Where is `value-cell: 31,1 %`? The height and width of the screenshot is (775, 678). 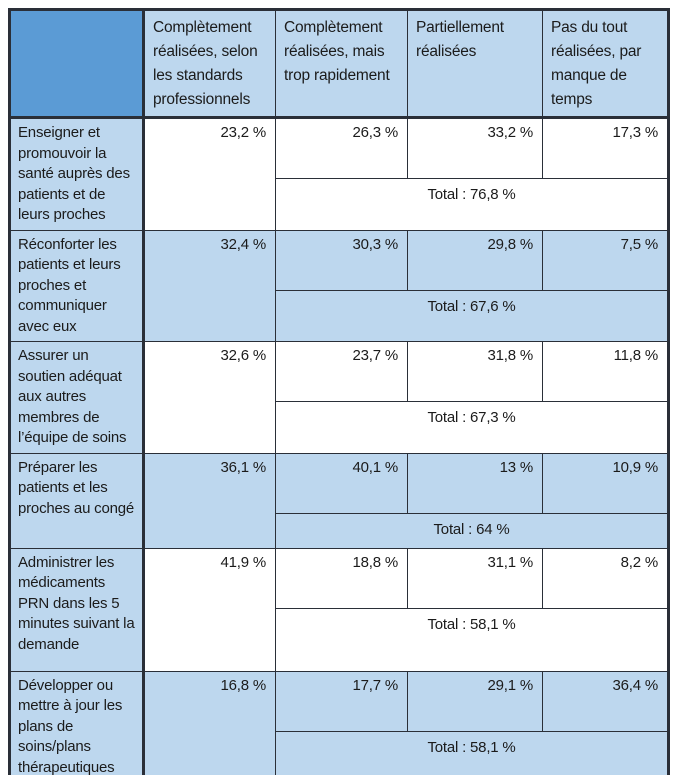
value-cell: 31,1 % is located at coordinates (475, 578).